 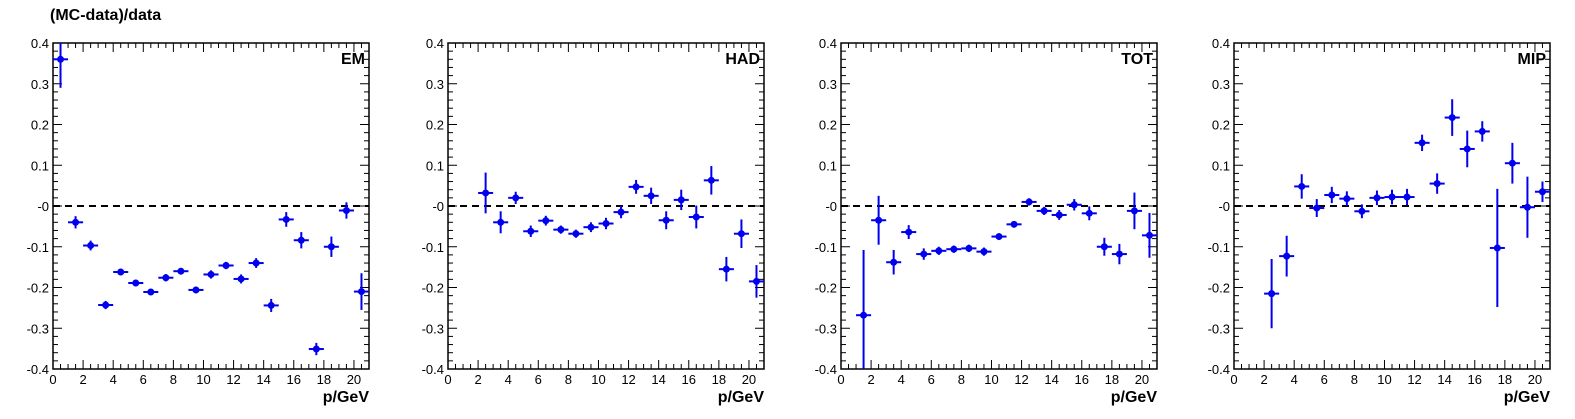 What do you see at coordinates (38, 328) in the screenshot?
I see `y-tick-label: -0.3` at bounding box center [38, 328].